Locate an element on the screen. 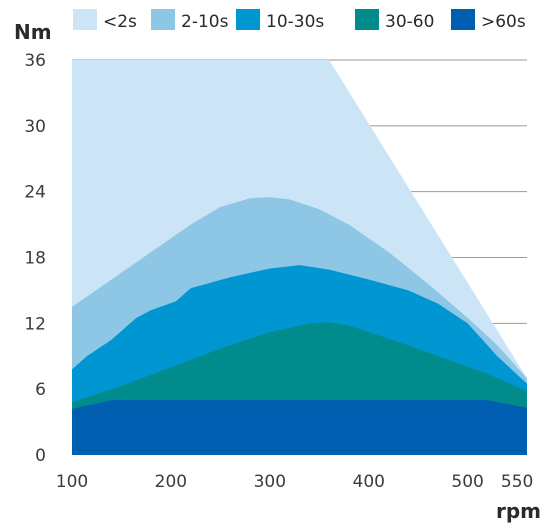  legend-label-4: >60s is located at coordinates (503, 22).